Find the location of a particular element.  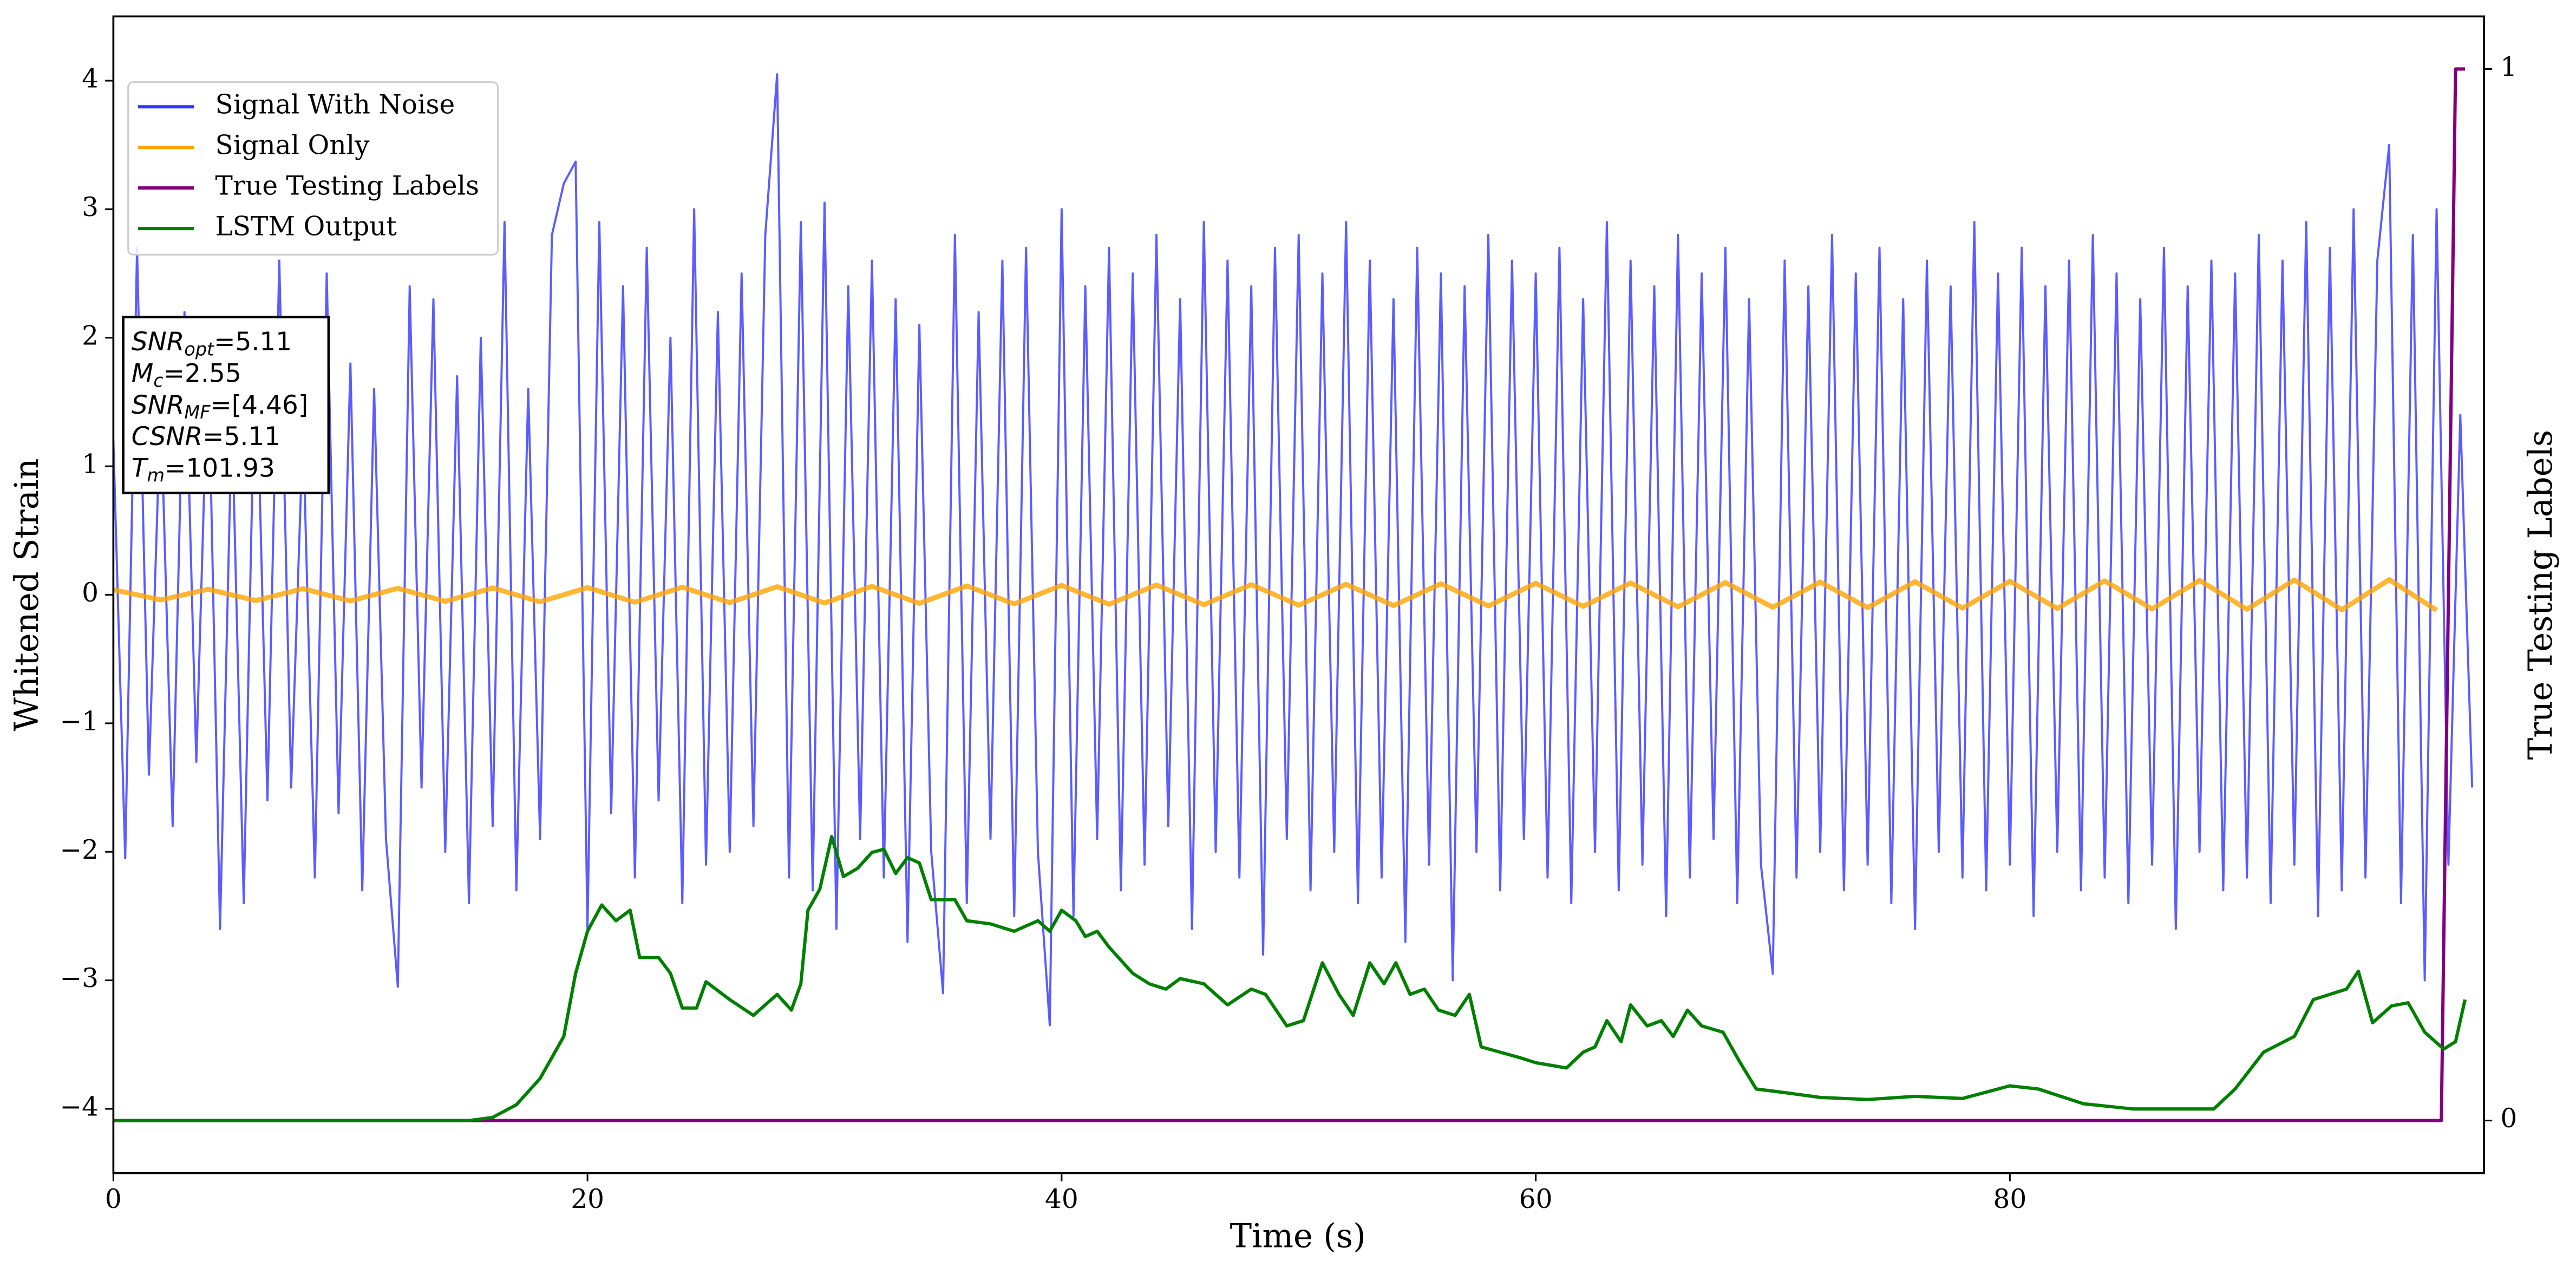

annotation-subscript: opt is located at coordinates (199, 349).